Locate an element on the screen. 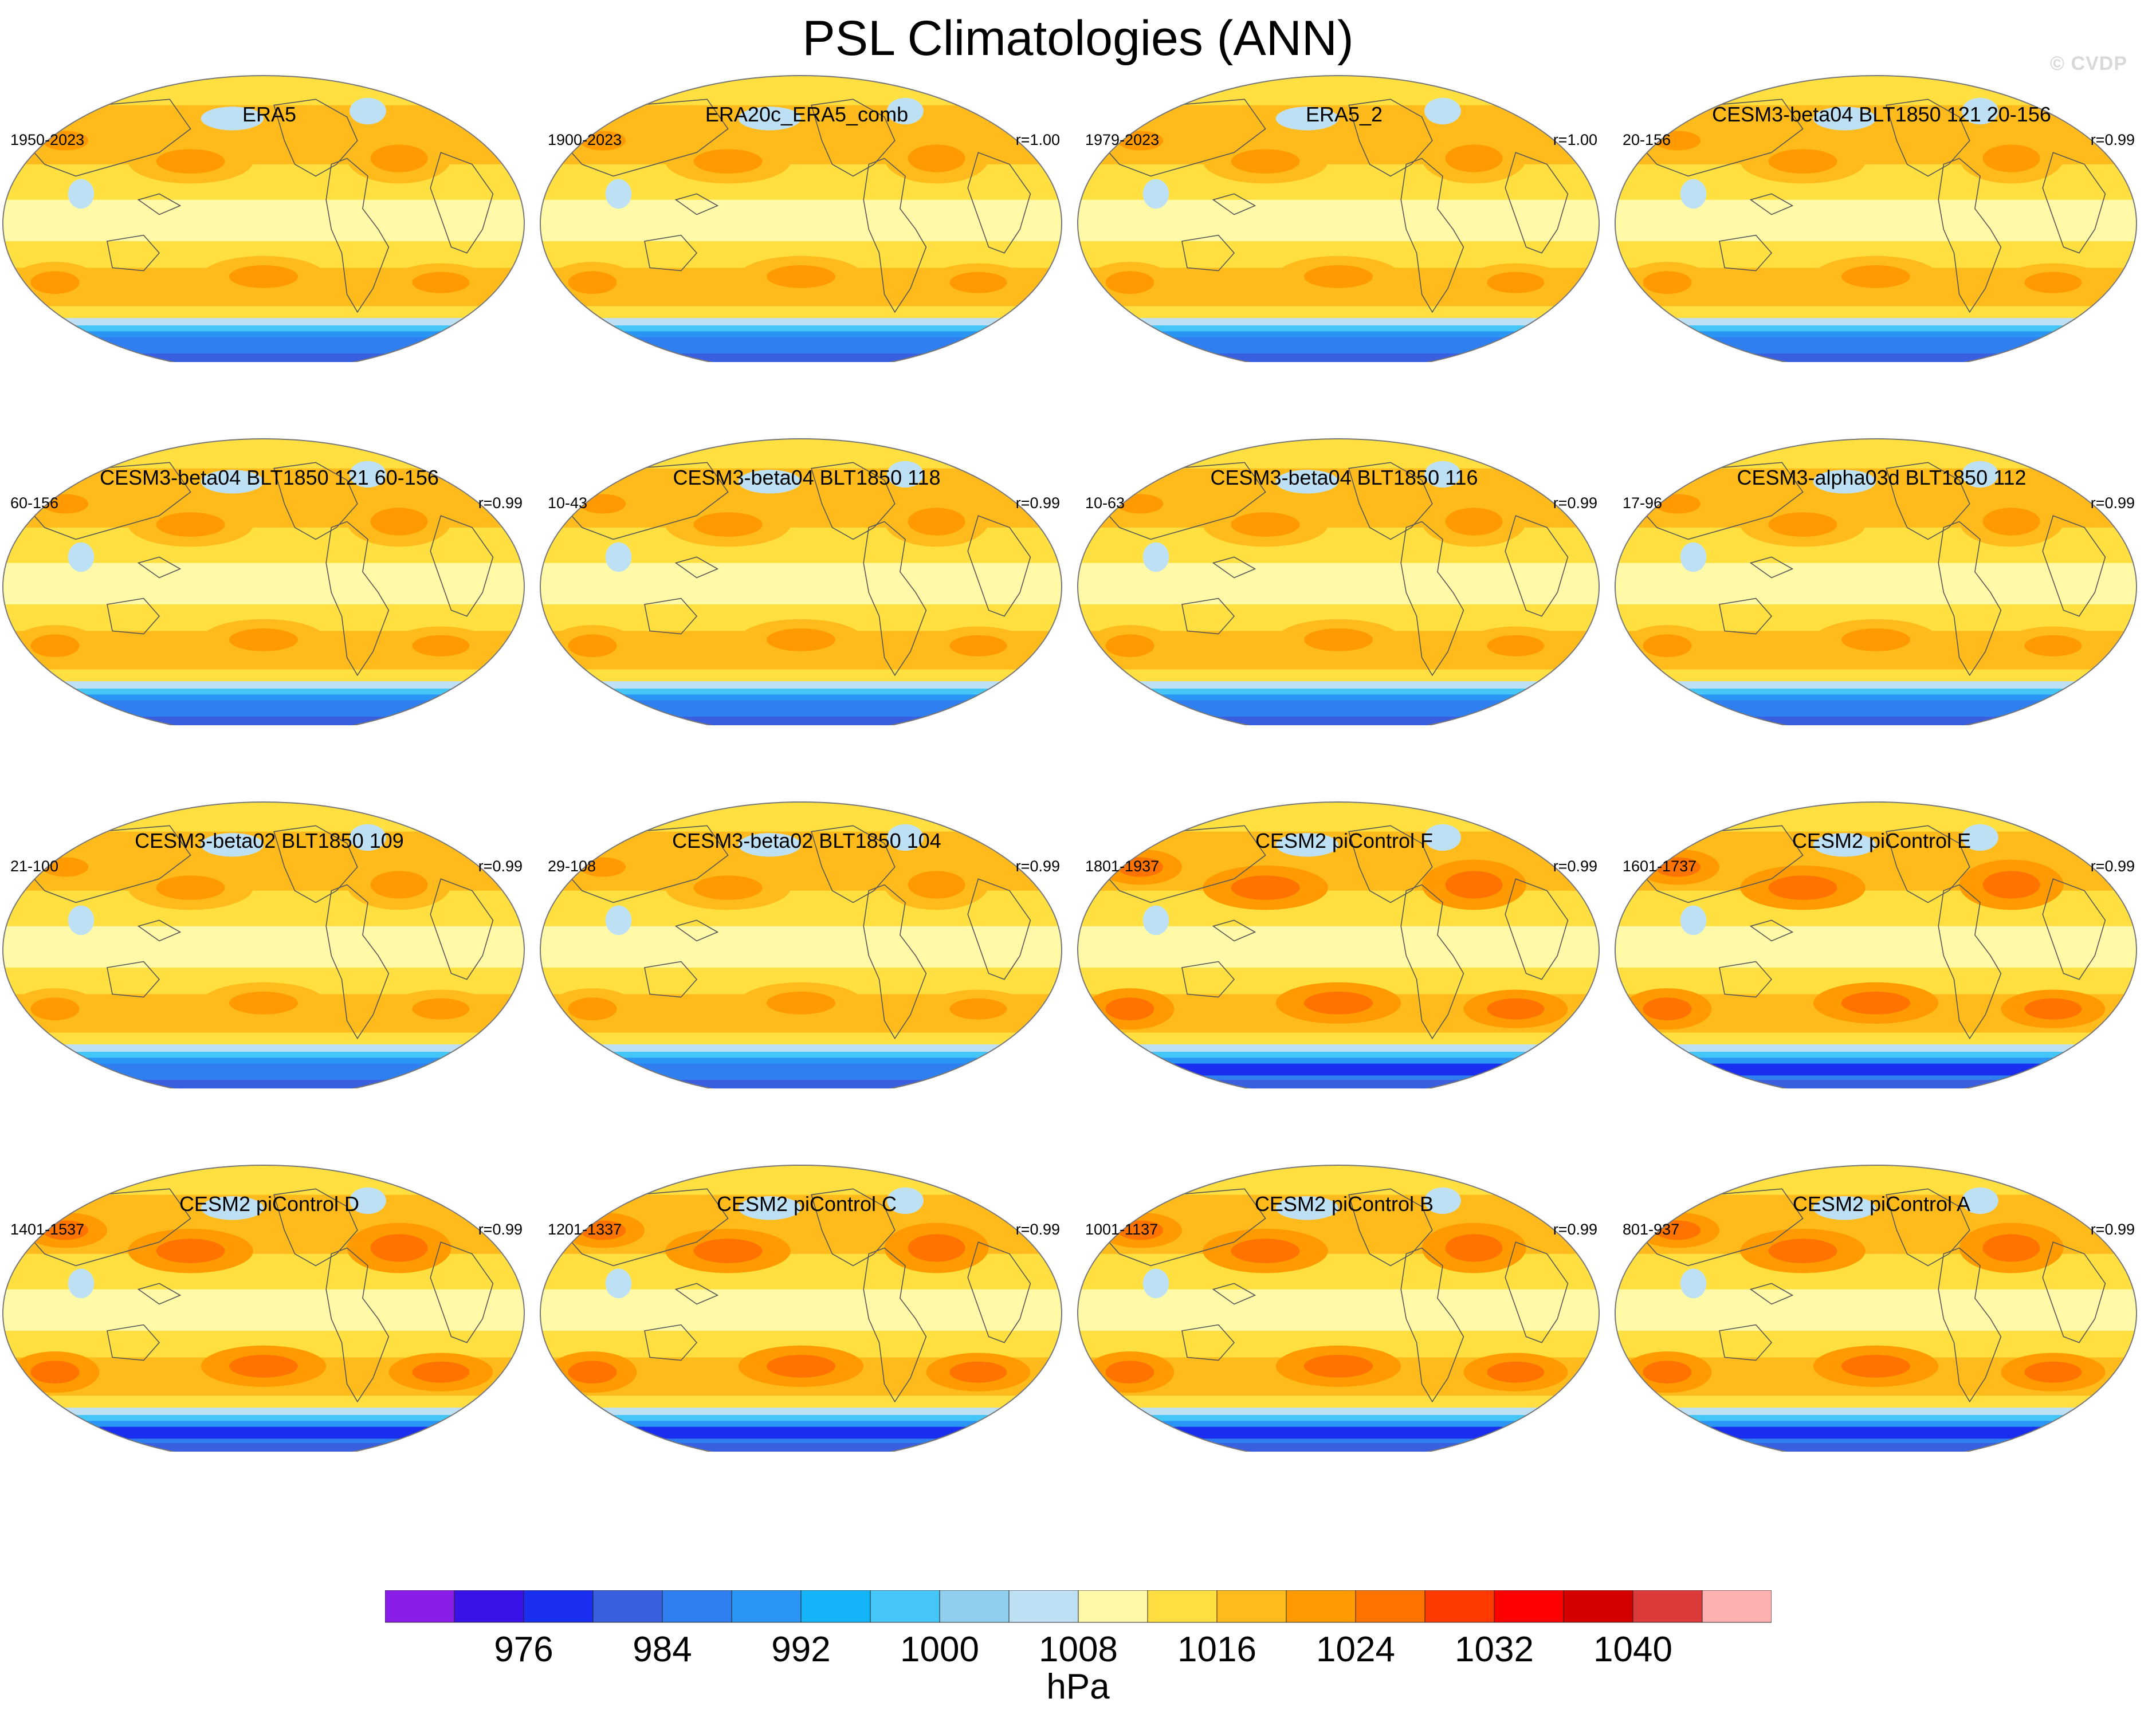 The image size is (2156, 1714). map-panel: CESM3-beta02 BLT1850 104 29-108 r=0.99 is located at coordinates (806, 907).